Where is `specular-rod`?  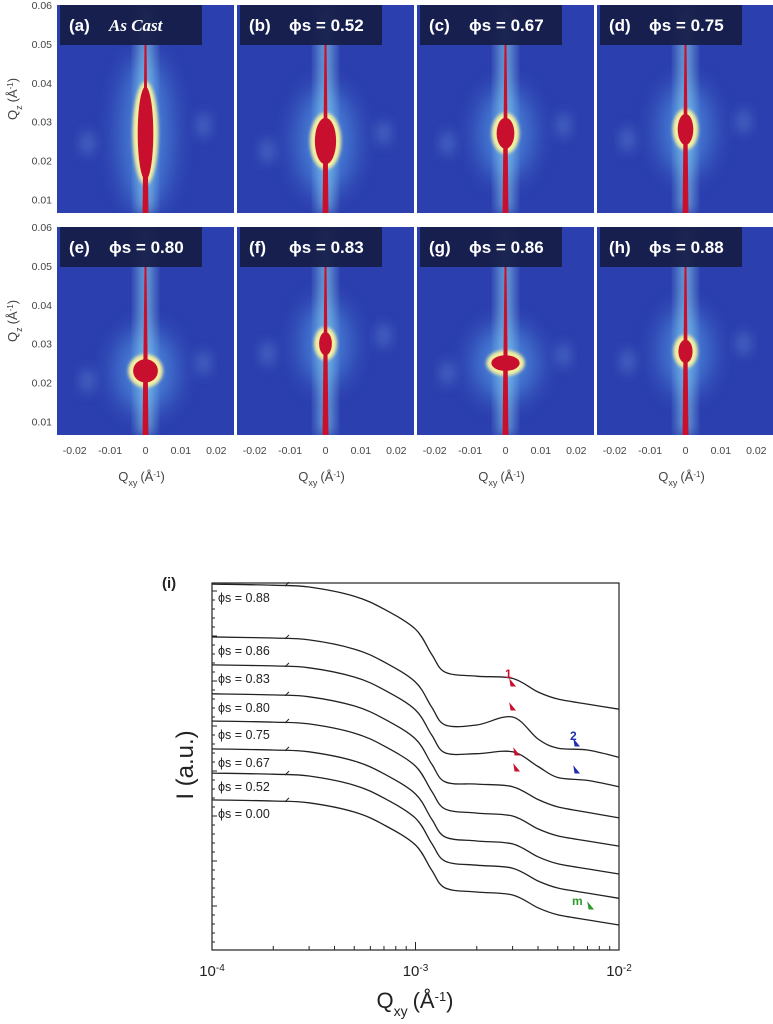
specular-rod is located at coordinates (145, 350).